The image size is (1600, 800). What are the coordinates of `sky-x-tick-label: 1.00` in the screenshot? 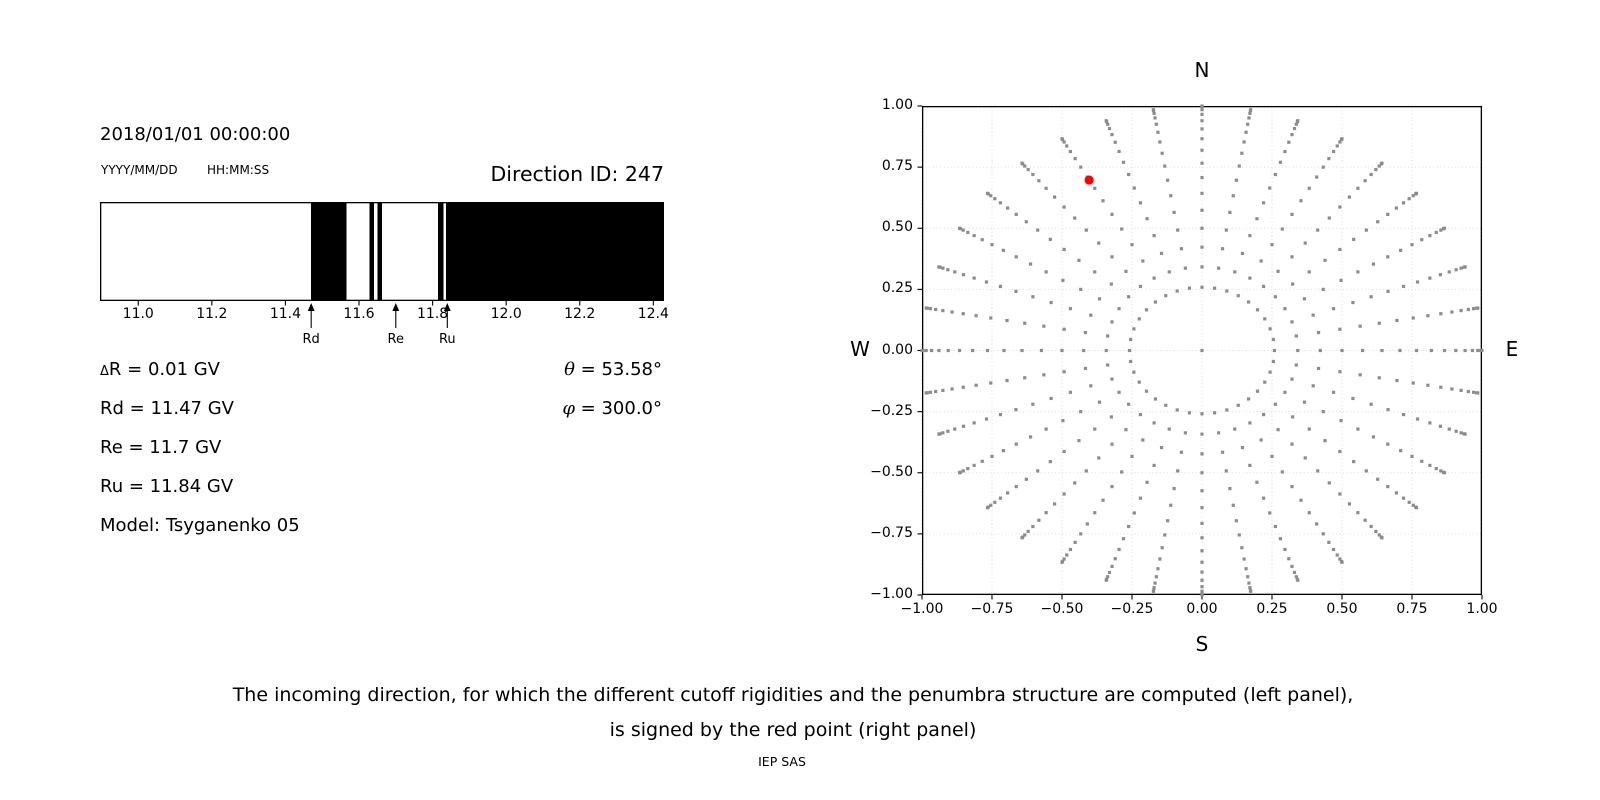 It's located at (1482, 609).